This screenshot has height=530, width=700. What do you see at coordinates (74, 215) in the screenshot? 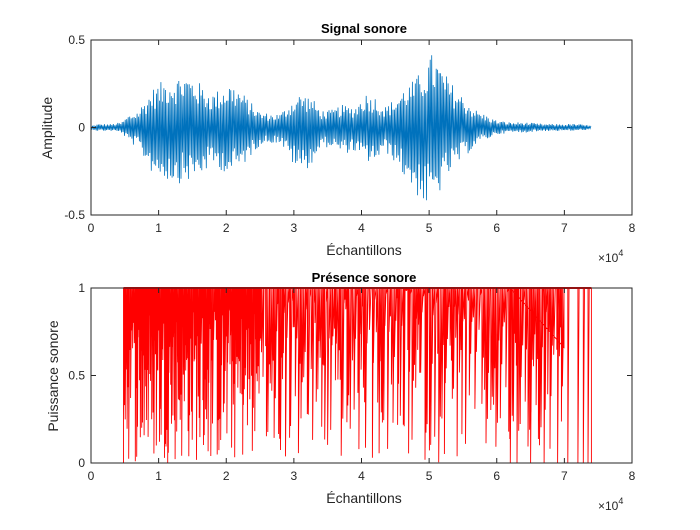
I see `y-tick-label: -0.5` at bounding box center [74, 215].